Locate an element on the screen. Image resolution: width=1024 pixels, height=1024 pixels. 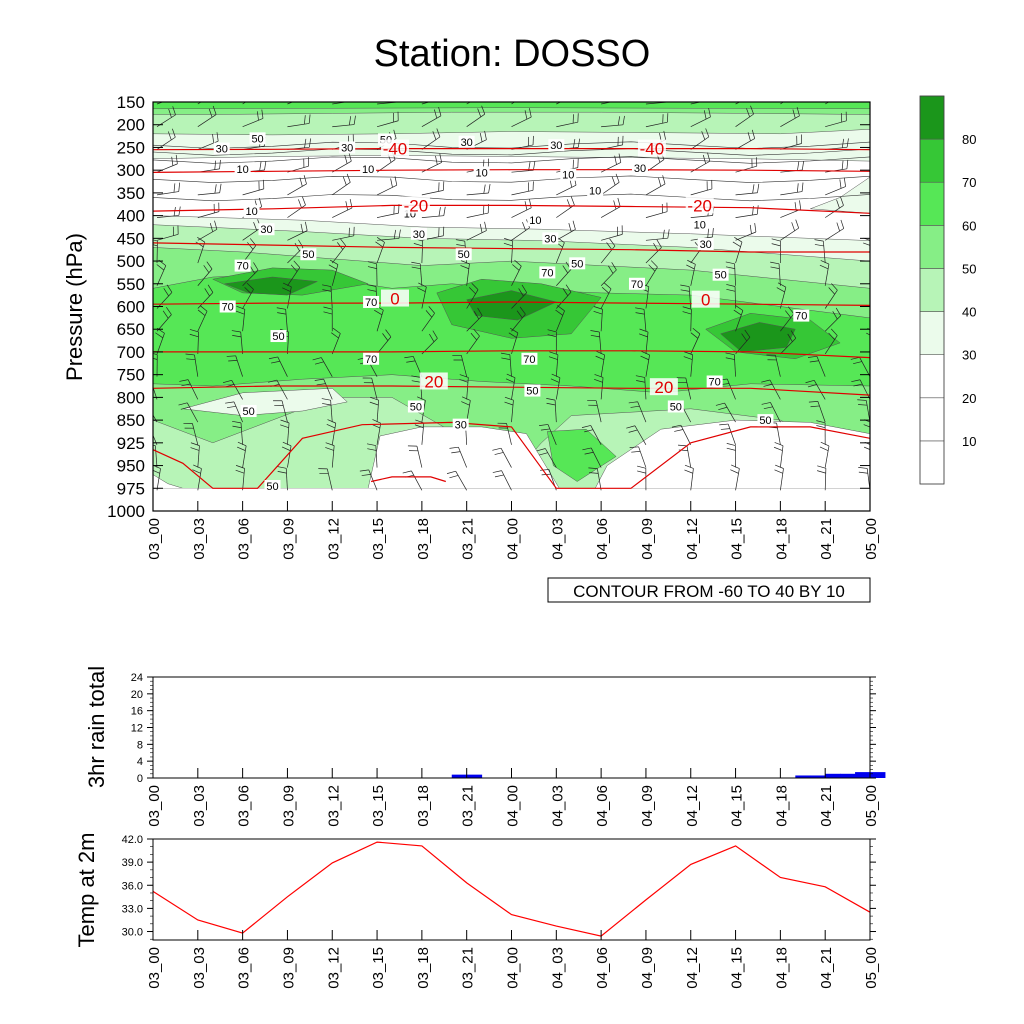
pressure-tick-label: 150 is located at coordinates (131, 102).